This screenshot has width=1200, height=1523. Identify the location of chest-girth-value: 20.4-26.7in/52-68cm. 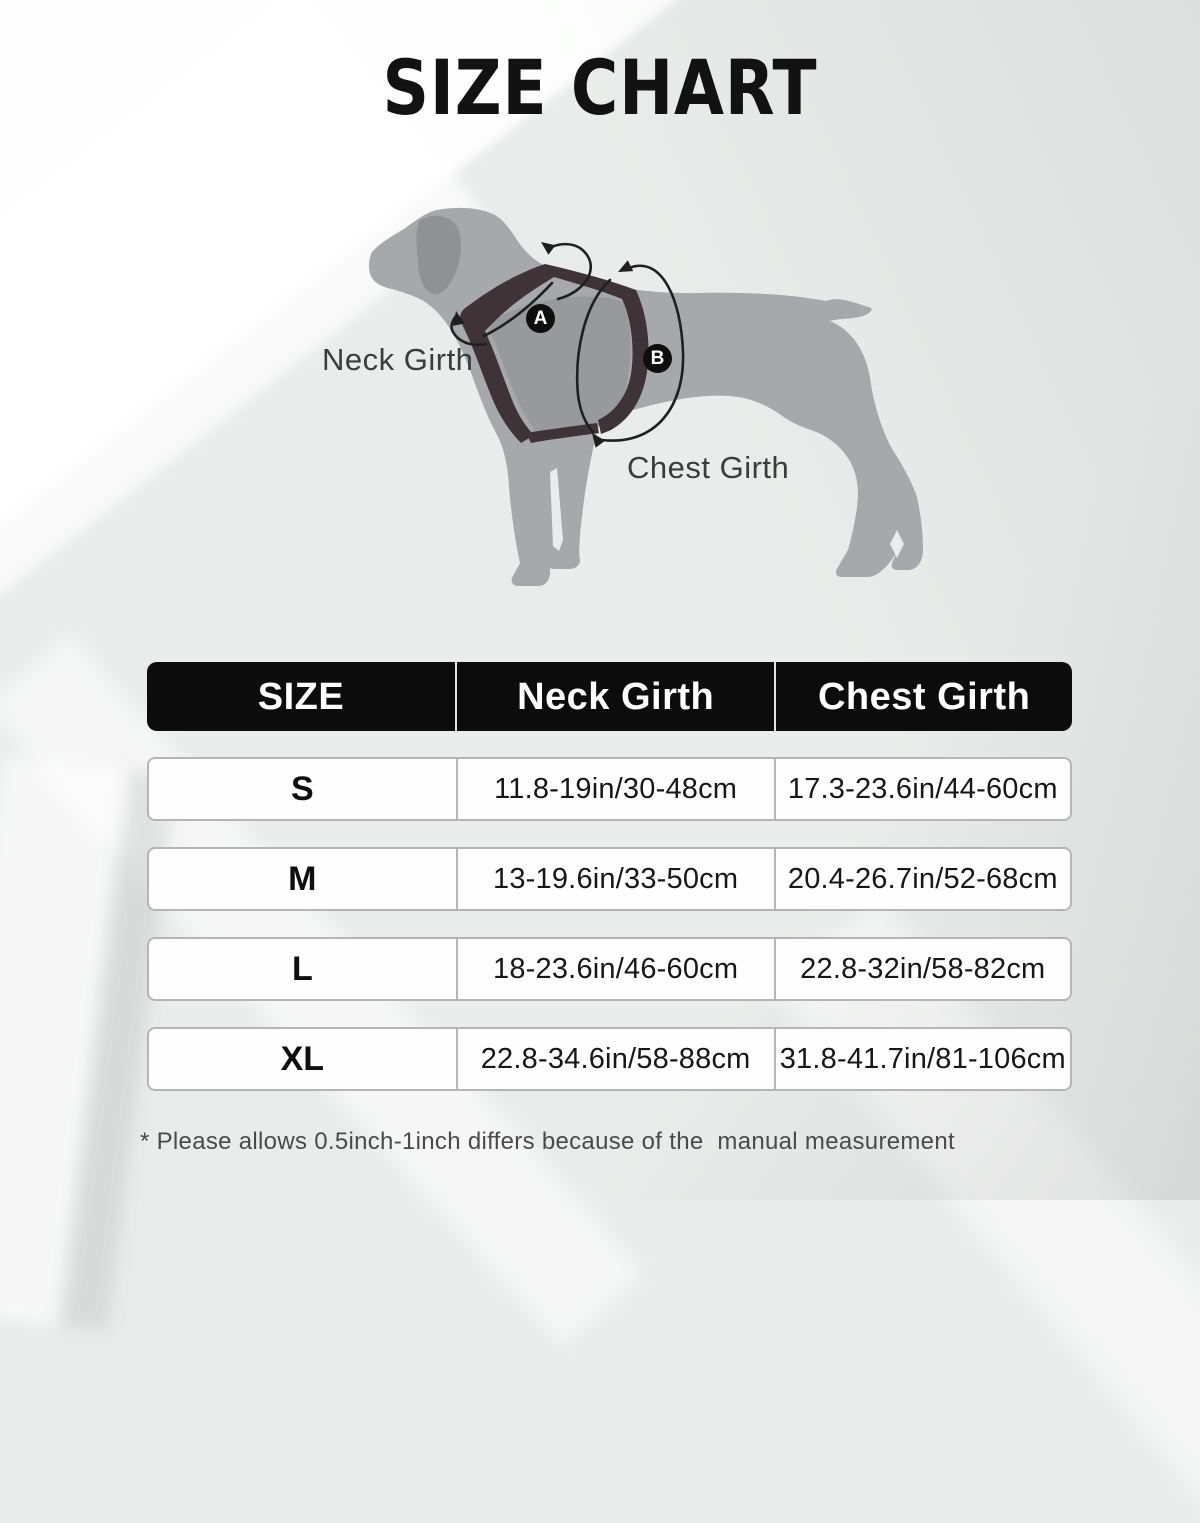
(921, 879).